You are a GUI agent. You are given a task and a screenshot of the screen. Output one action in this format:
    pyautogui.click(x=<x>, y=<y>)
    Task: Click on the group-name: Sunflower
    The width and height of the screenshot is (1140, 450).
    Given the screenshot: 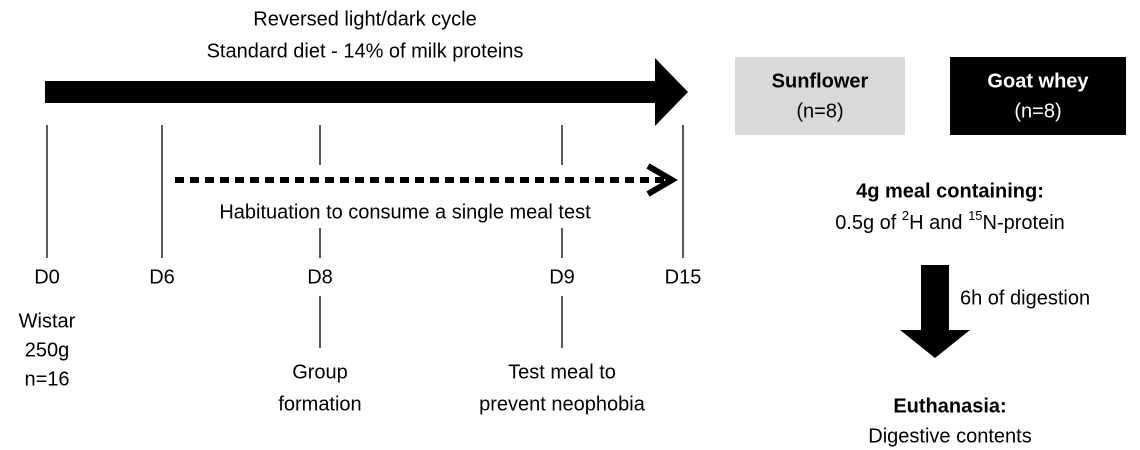 What is the action you would take?
    pyautogui.click(x=820, y=81)
    